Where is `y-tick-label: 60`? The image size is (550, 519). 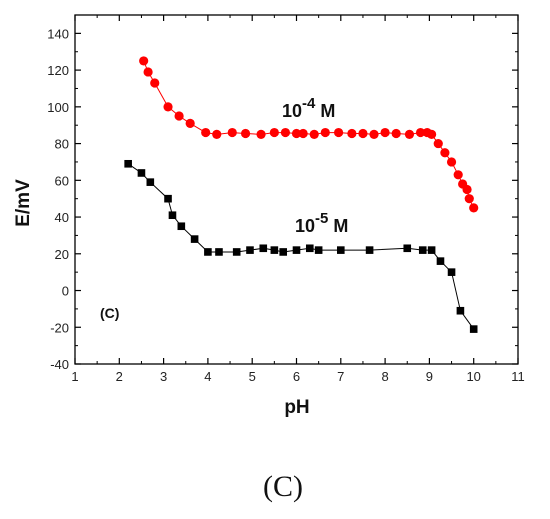
y-tick-label: 60 is located at coordinates (62, 180).